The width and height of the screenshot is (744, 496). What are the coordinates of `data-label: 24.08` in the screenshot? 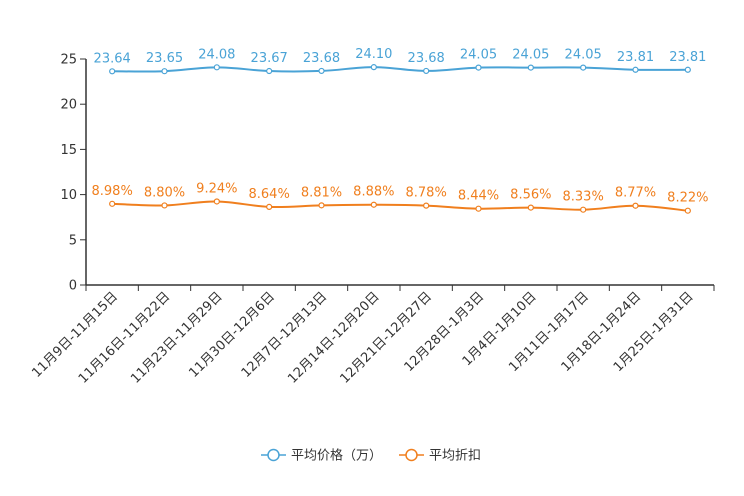 It's located at (216, 54).